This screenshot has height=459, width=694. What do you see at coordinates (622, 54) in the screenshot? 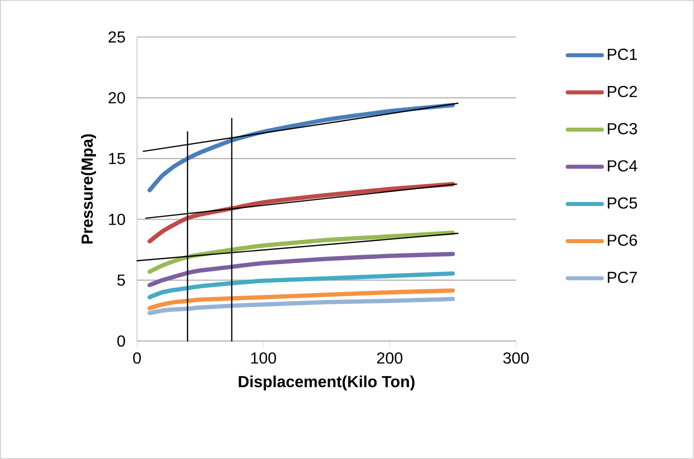
I see `legend-label: PC1` at bounding box center [622, 54].